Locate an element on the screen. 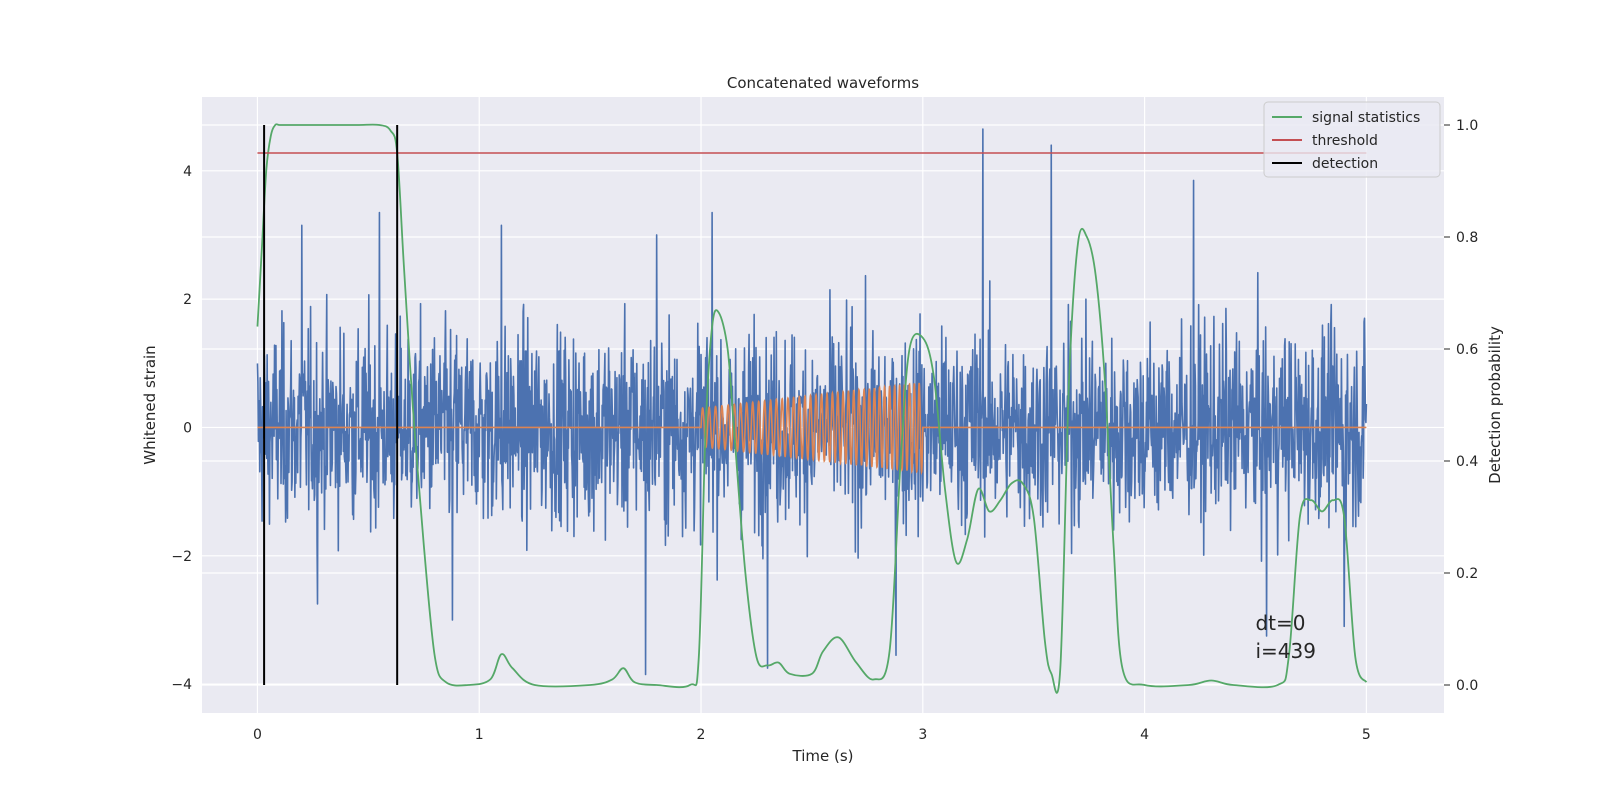  annotation-dt: dt=0 is located at coordinates (1280, 623).